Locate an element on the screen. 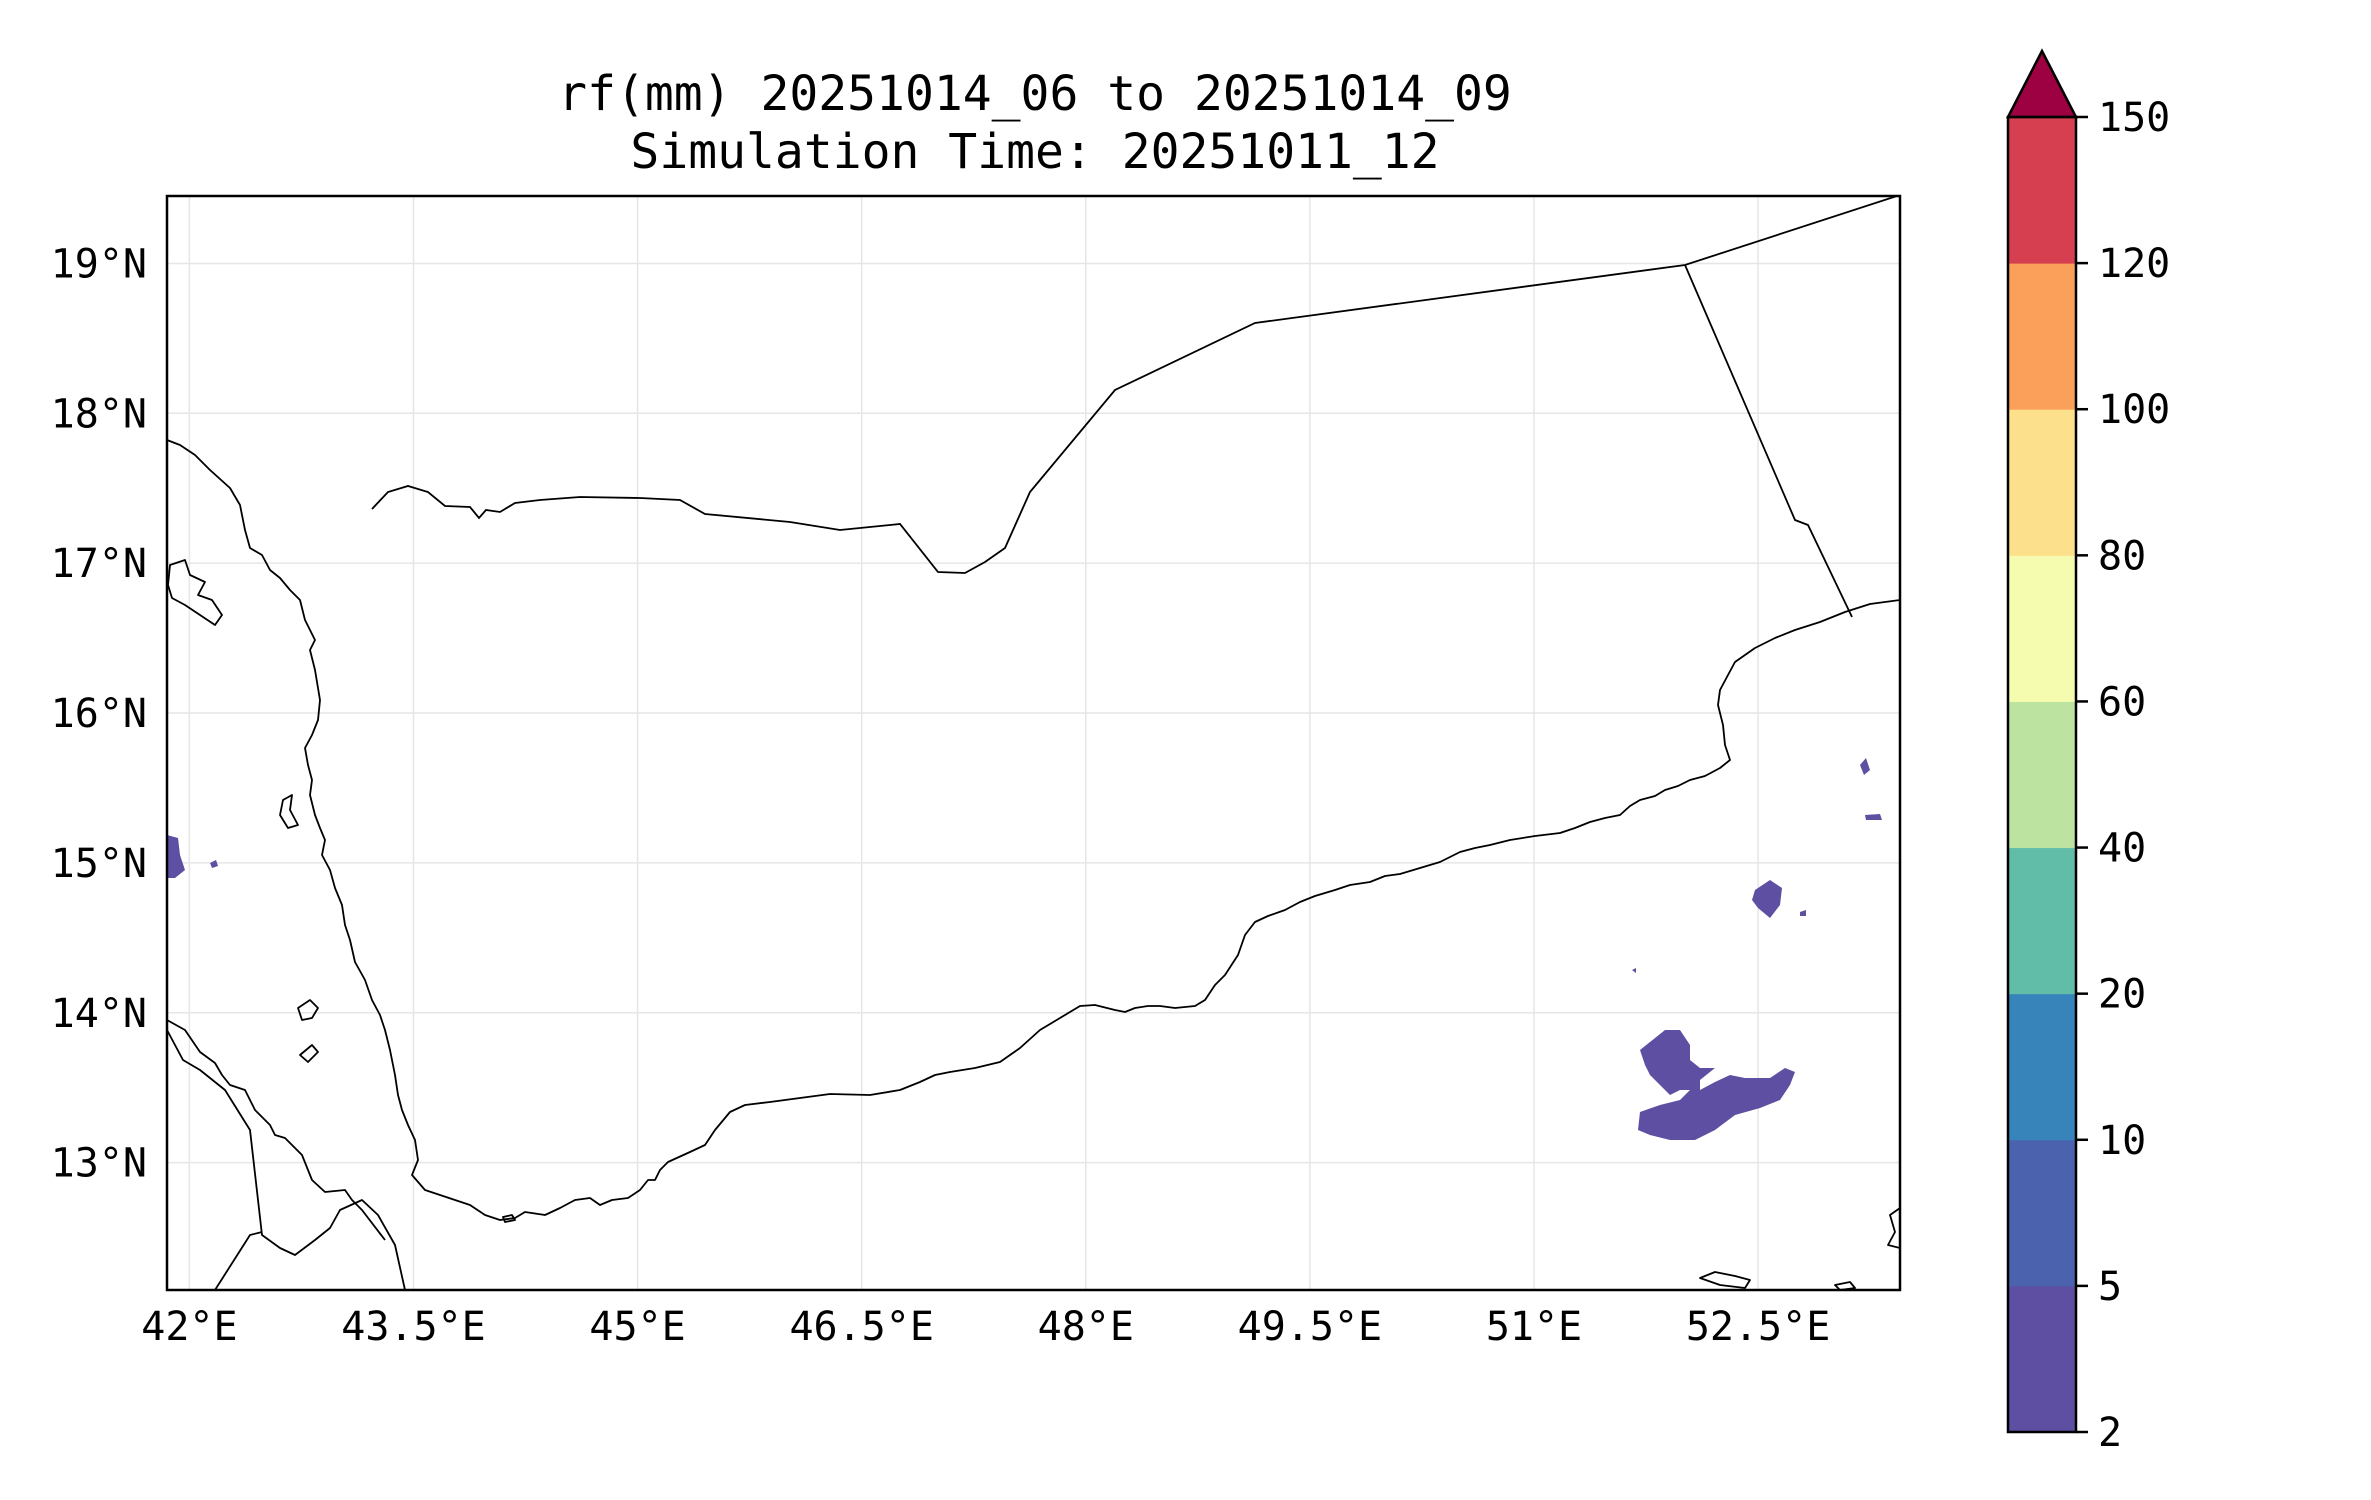 The height and width of the screenshot is (1500, 2371). colorbar-extend-triangle is located at coordinates (2042, 83).